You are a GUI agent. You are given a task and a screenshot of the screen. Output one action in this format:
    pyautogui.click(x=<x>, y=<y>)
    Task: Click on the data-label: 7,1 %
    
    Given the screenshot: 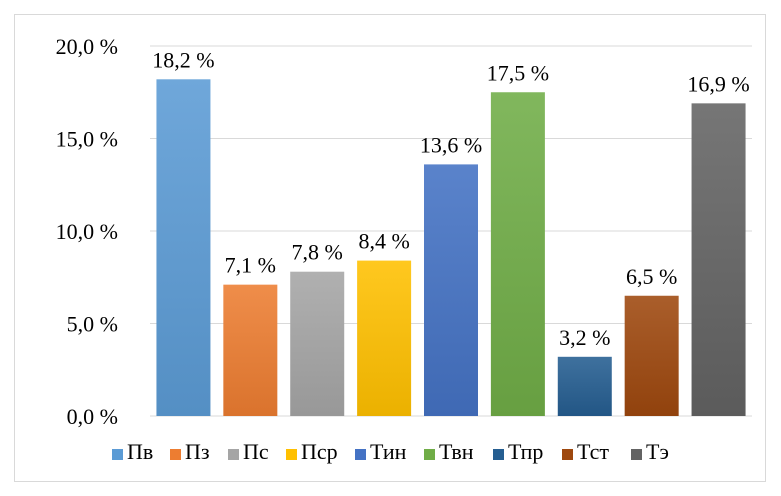 What is the action you would take?
    pyautogui.click(x=250, y=265)
    